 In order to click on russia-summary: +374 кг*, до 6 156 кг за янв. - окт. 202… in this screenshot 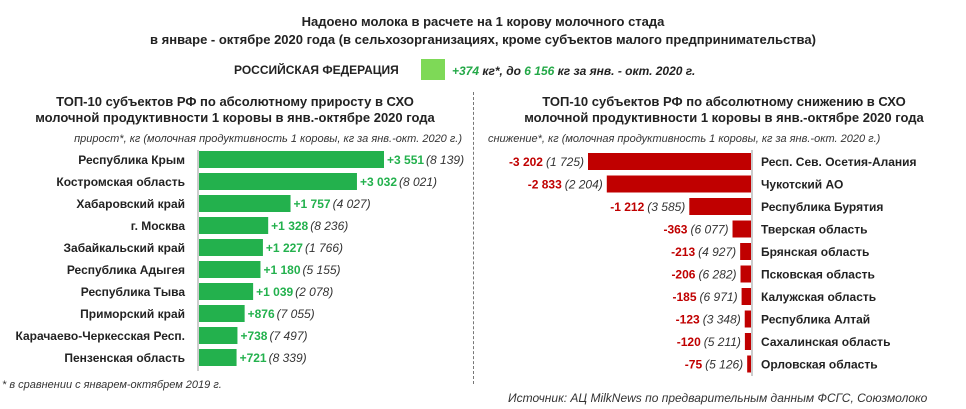, I will do `click(573, 71)`.